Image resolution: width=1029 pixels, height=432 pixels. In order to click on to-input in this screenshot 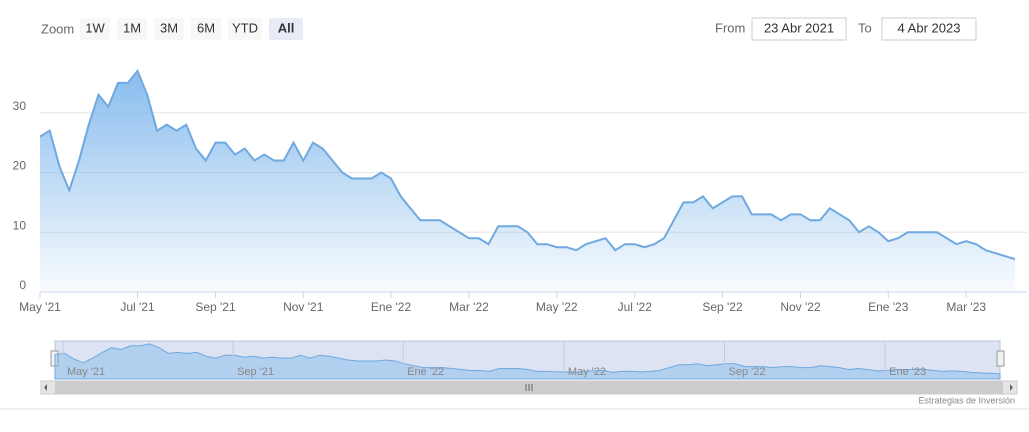, I will do `click(929, 29)`.